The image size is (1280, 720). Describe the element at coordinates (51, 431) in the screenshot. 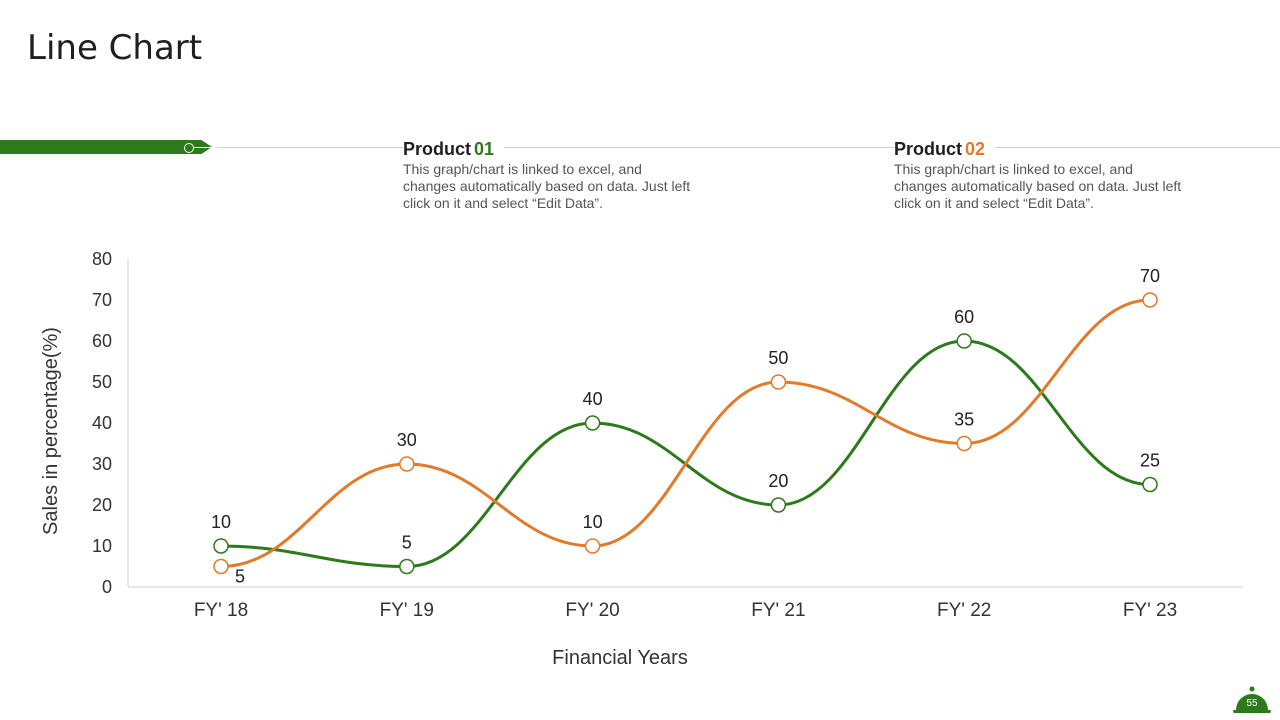

I see `y-axis-title: Sales in percentage(%)` at that location.